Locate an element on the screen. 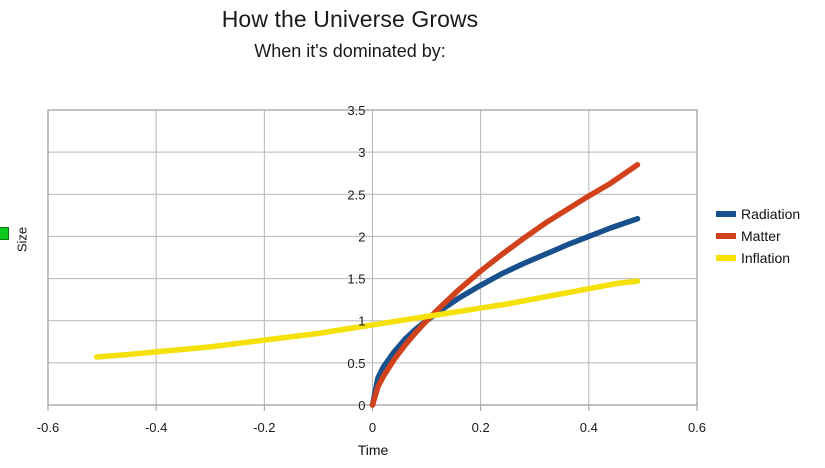  svg-text: 1 is located at coordinates (361, 321).